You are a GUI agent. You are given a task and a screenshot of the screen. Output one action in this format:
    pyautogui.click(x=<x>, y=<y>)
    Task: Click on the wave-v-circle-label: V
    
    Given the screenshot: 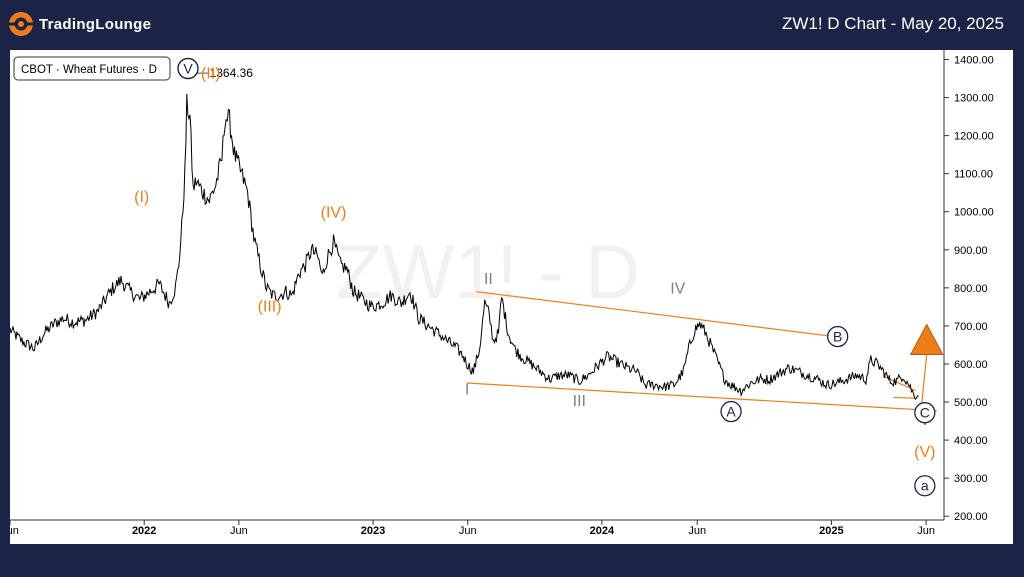 What is the action you would take?
    pyautogui.click(x=188, y=69)
    